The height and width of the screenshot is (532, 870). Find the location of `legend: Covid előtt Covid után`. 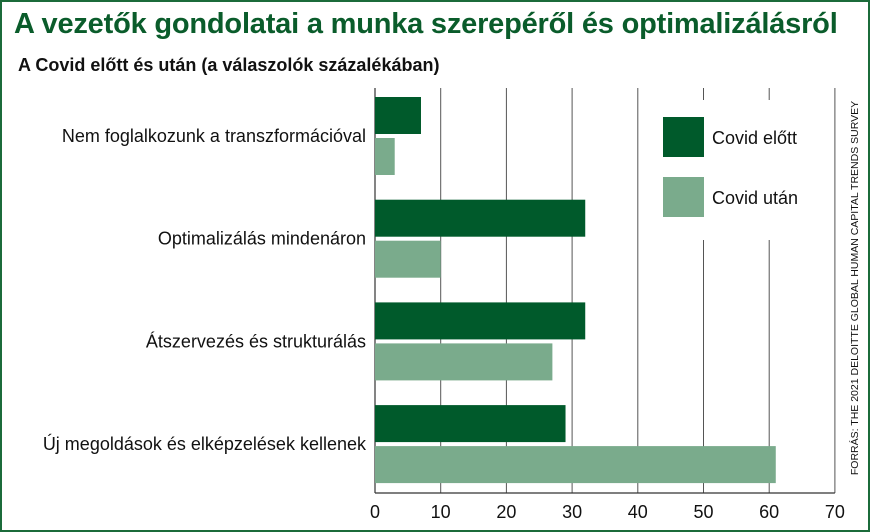

legend: Covid előtt Covid után is located at coordinates (732, 170).